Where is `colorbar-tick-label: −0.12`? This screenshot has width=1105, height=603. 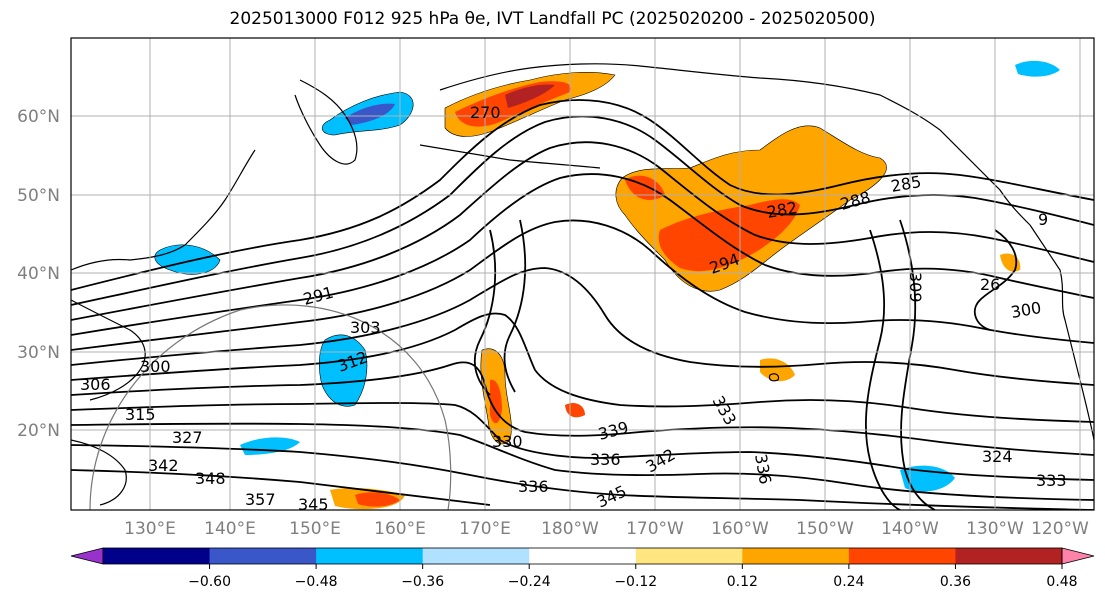
colorbar-tick-label: −0.12 is located at coordinates (635, 582).